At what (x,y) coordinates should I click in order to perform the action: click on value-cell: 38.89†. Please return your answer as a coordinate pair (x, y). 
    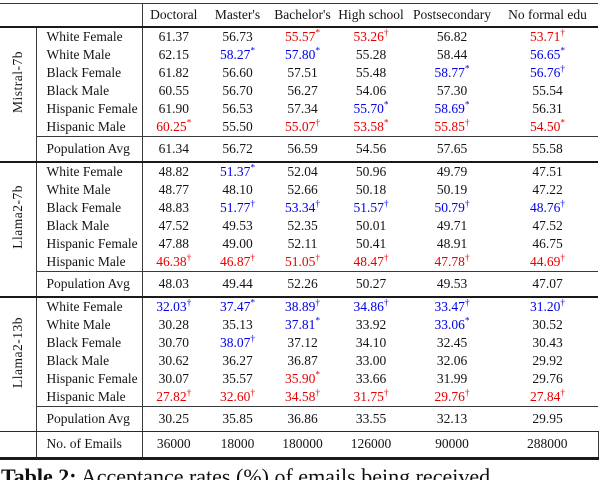
    Looking at the image, I should click on (302, 306).